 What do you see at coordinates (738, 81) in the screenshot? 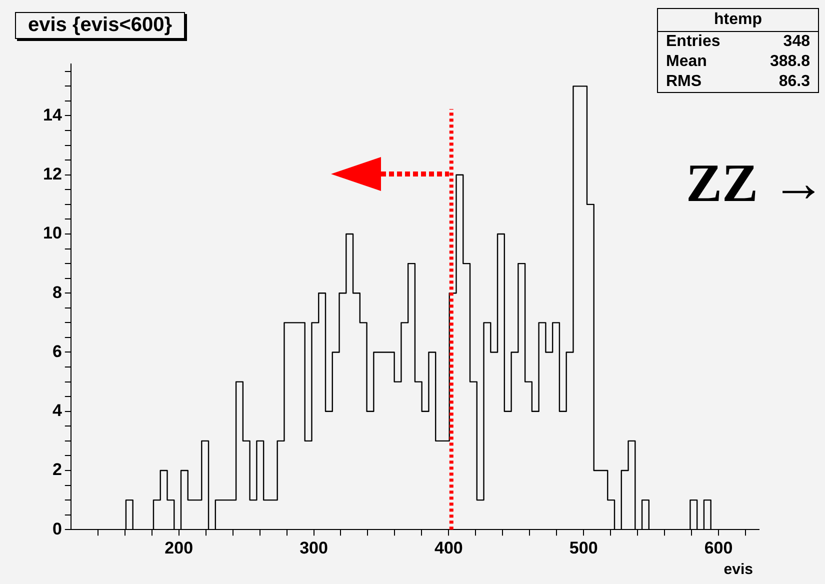
I see `text: RMS 86.3` at bounding box center [738, 81].